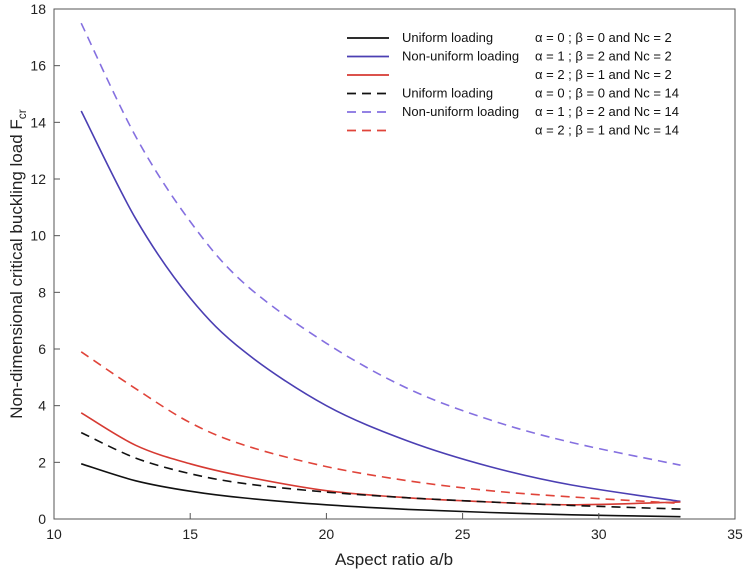  What do you see at coordinates (447, 37) in the screenshot?
I see `legend-label-1: Uniform loading` at bounding box center [447, 37].